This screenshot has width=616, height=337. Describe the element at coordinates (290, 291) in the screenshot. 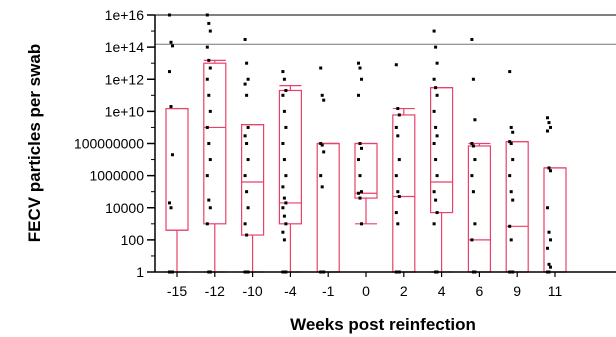

I see `x-tick-label: -4` at that location.